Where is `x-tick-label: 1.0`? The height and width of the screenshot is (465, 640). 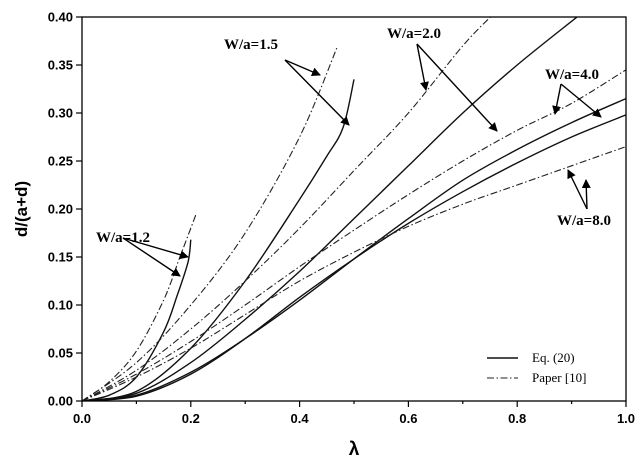 x-tick-label: 1.0 is located at coordinates (626, 418).